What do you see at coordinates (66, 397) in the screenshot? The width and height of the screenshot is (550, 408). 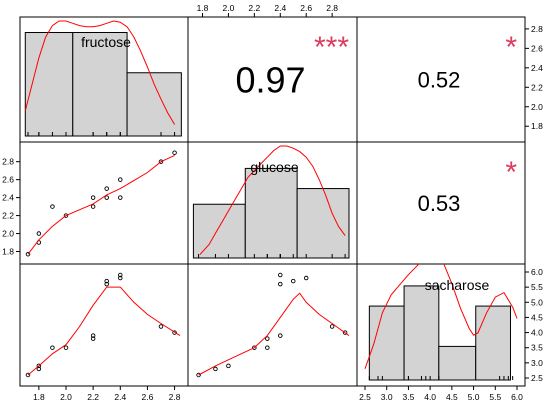 I see `x-tick-label-fructose-2.0: 2.0` at bounding box center [66, 397].